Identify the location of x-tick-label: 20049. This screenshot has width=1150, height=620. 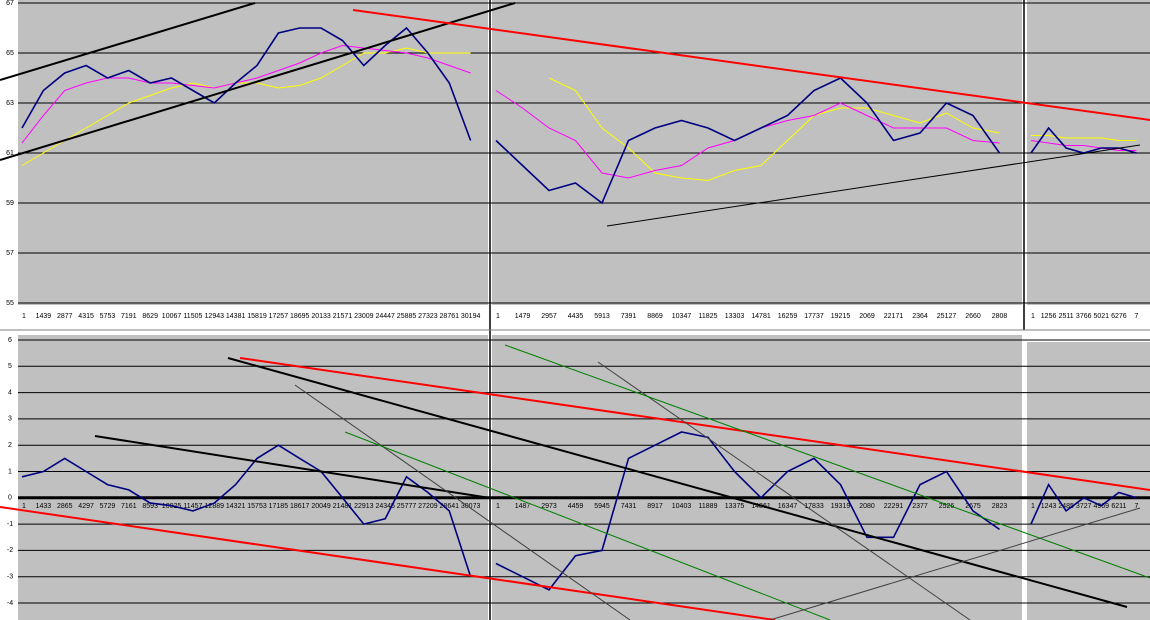
(321, 506).